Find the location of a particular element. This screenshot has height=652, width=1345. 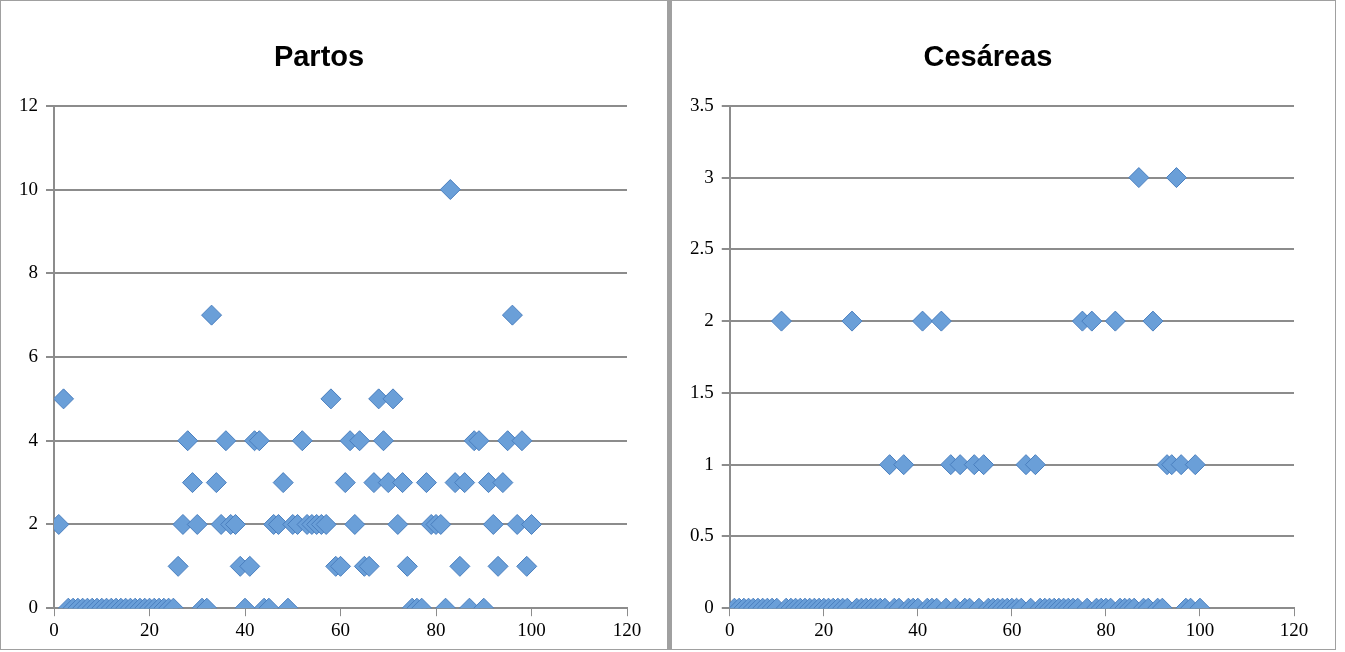

y-tick-label: 3.5 is located at coordinates (702, 104).